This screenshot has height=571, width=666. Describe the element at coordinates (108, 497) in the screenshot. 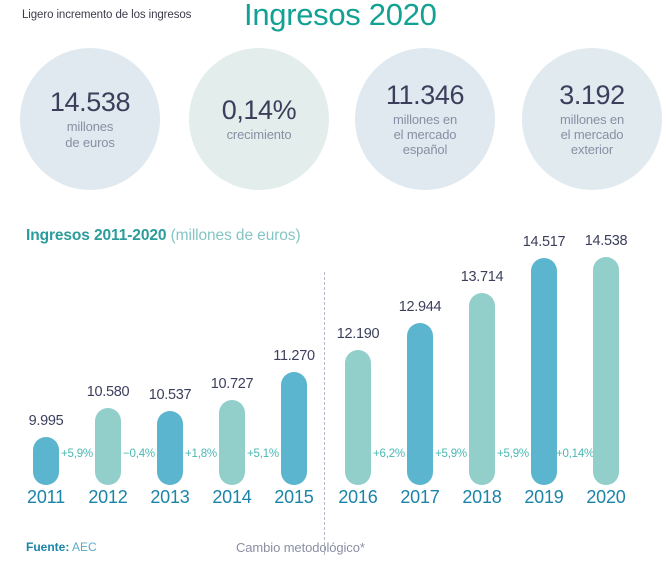

I see `bar-year-label-2012: 2012` at that location.